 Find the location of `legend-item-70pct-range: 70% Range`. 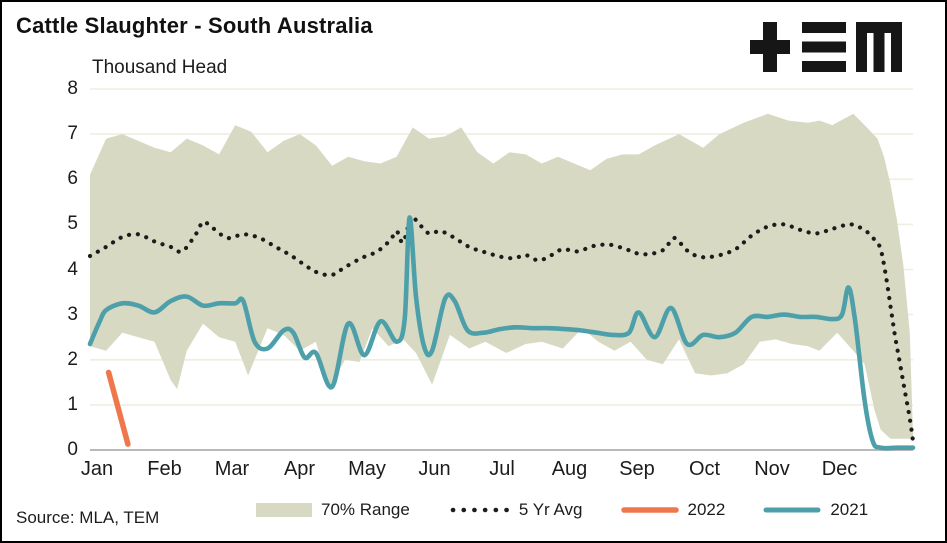

legend-item-70pct-range: 70% Range is located at coordinates (333, 510).